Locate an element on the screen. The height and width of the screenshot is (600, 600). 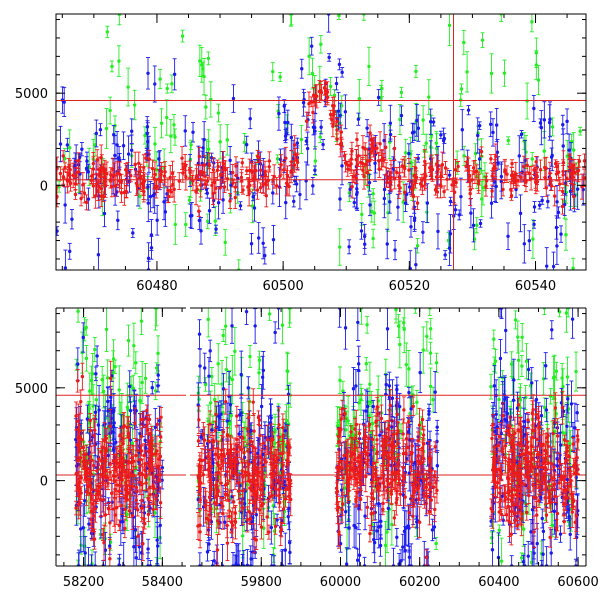
series-red is located at coordinates (119, 463).